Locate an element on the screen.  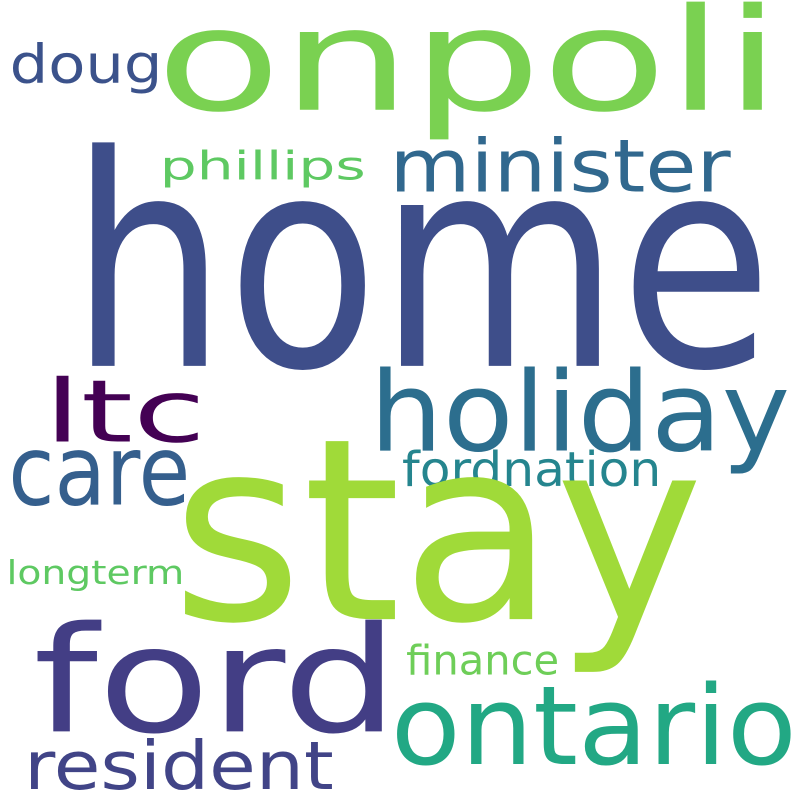
word-minister: minister is located at coordinates (560, 166).